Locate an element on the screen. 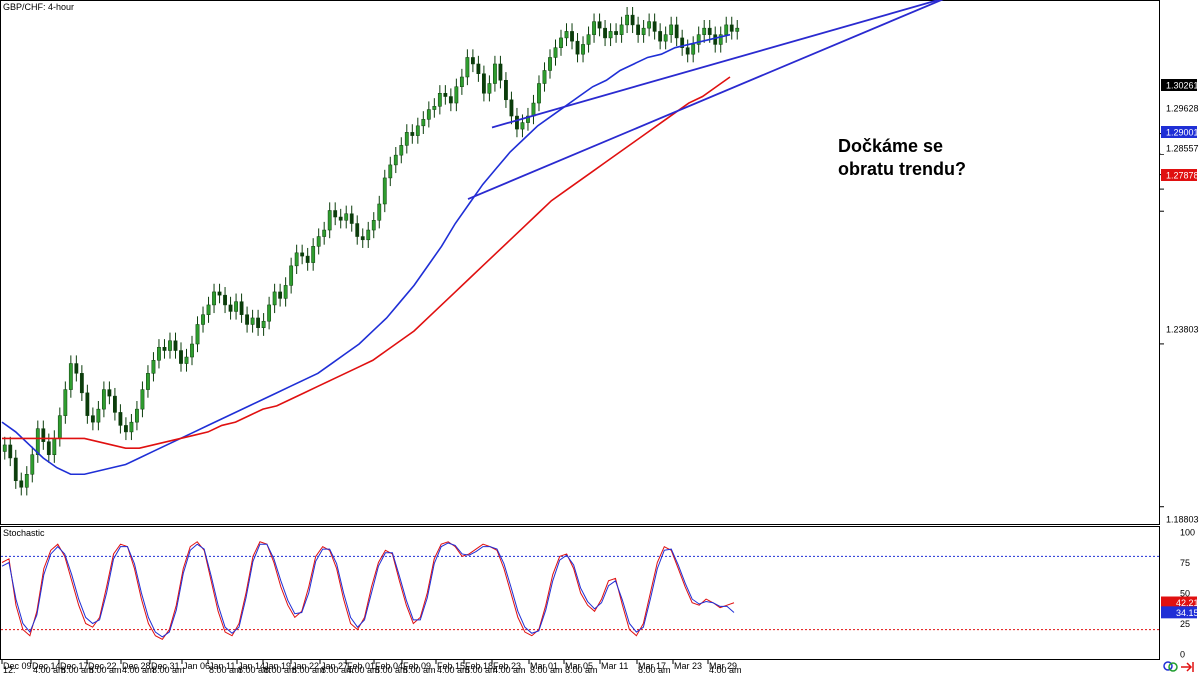 The width and height of the screenshot is (1200, 675). stochastic-axis-label: 50 is located at coordinates (1185, 594).